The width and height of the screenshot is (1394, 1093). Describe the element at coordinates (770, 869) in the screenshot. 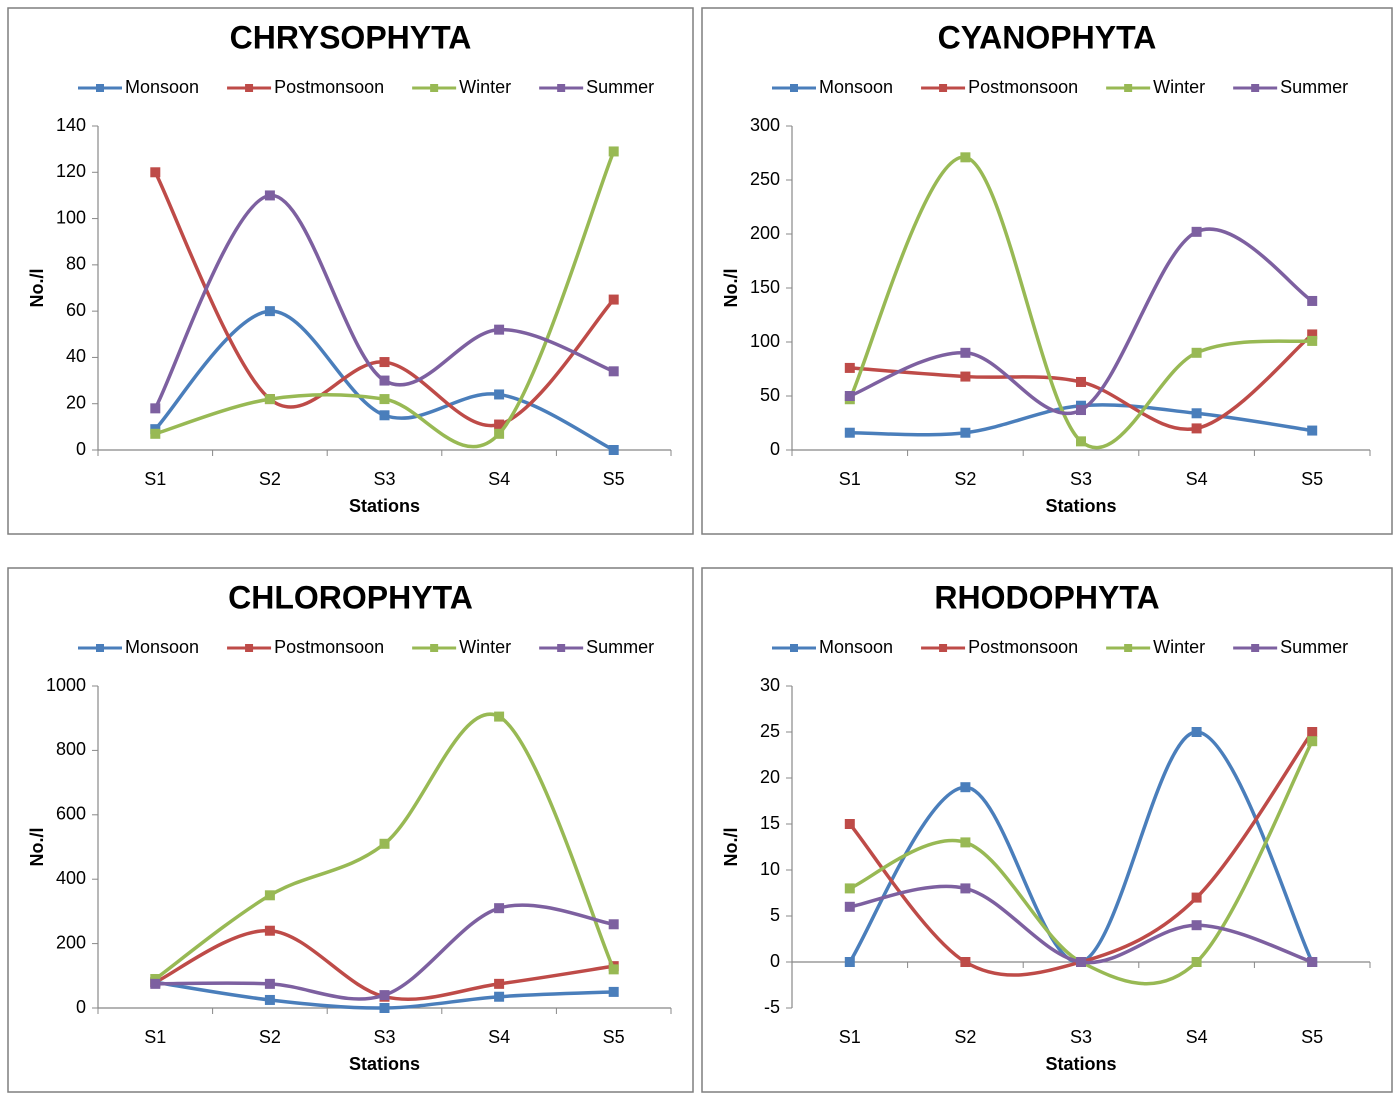

I see `y-tick-label: 10` at that location.